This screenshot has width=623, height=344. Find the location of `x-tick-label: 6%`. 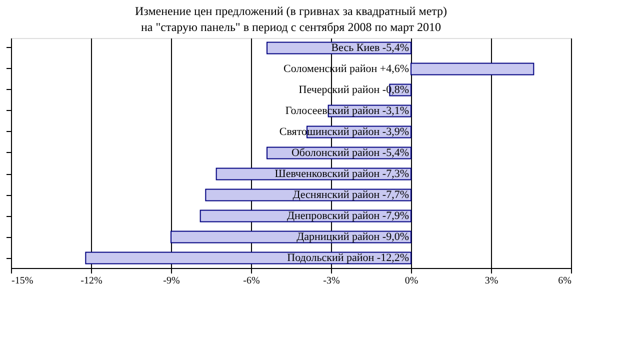

x-tick-label: 6% is located at coordinates (565, 281).